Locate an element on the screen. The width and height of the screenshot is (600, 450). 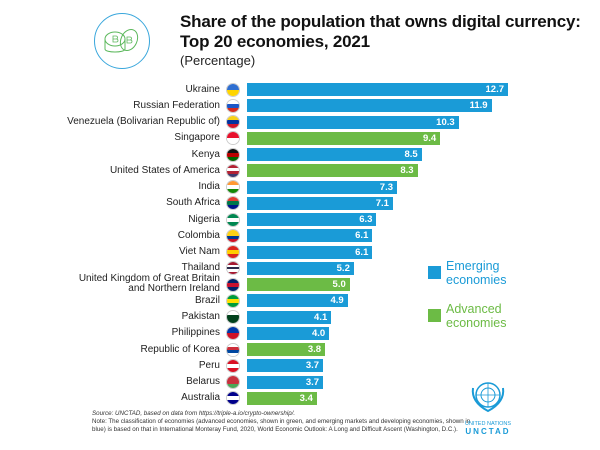
category-label: Ukraine is located at coordinates (202, 89).